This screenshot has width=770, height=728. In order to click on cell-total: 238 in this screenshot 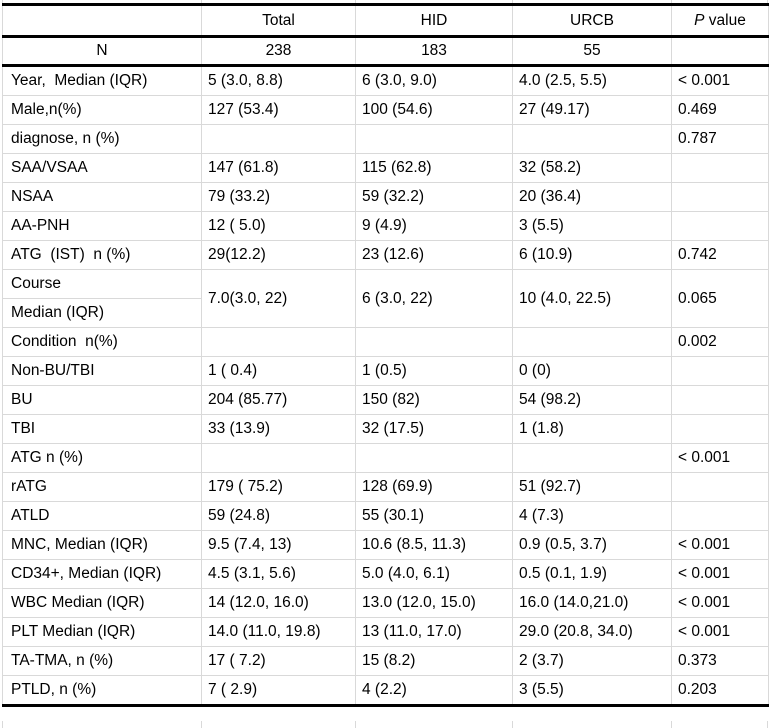, I will do `click(278, 51)`.